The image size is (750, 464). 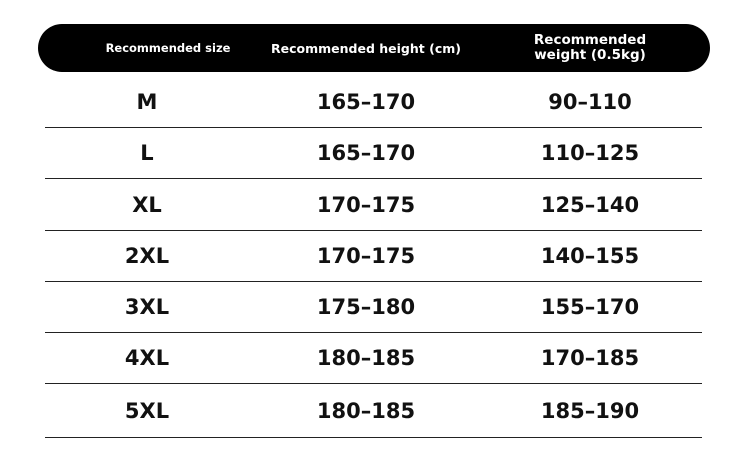 What do you see at coordinates (366, 307) in the screenshot?
I see `cell-height: 175–180` at bounding box center [366, 307].